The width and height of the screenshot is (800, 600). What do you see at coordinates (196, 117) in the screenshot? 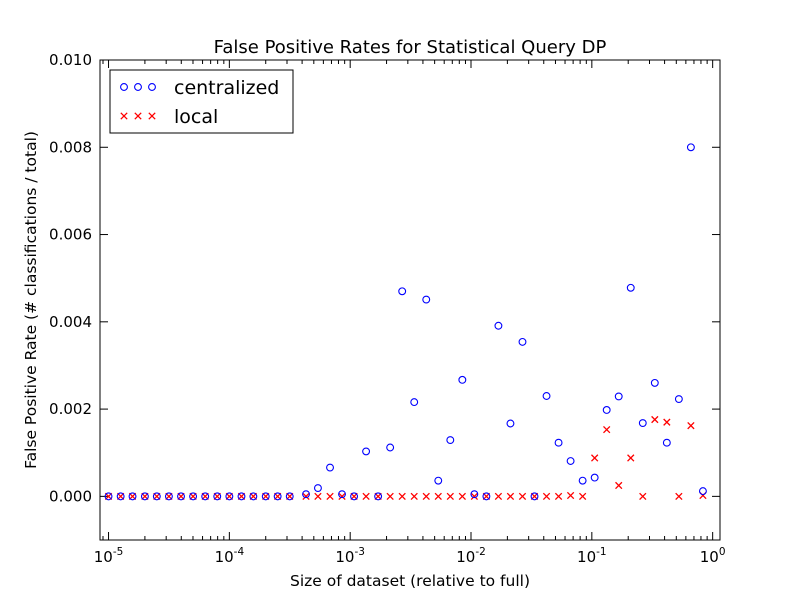
I see `legend-label: local` at bounding box center [196, 117].